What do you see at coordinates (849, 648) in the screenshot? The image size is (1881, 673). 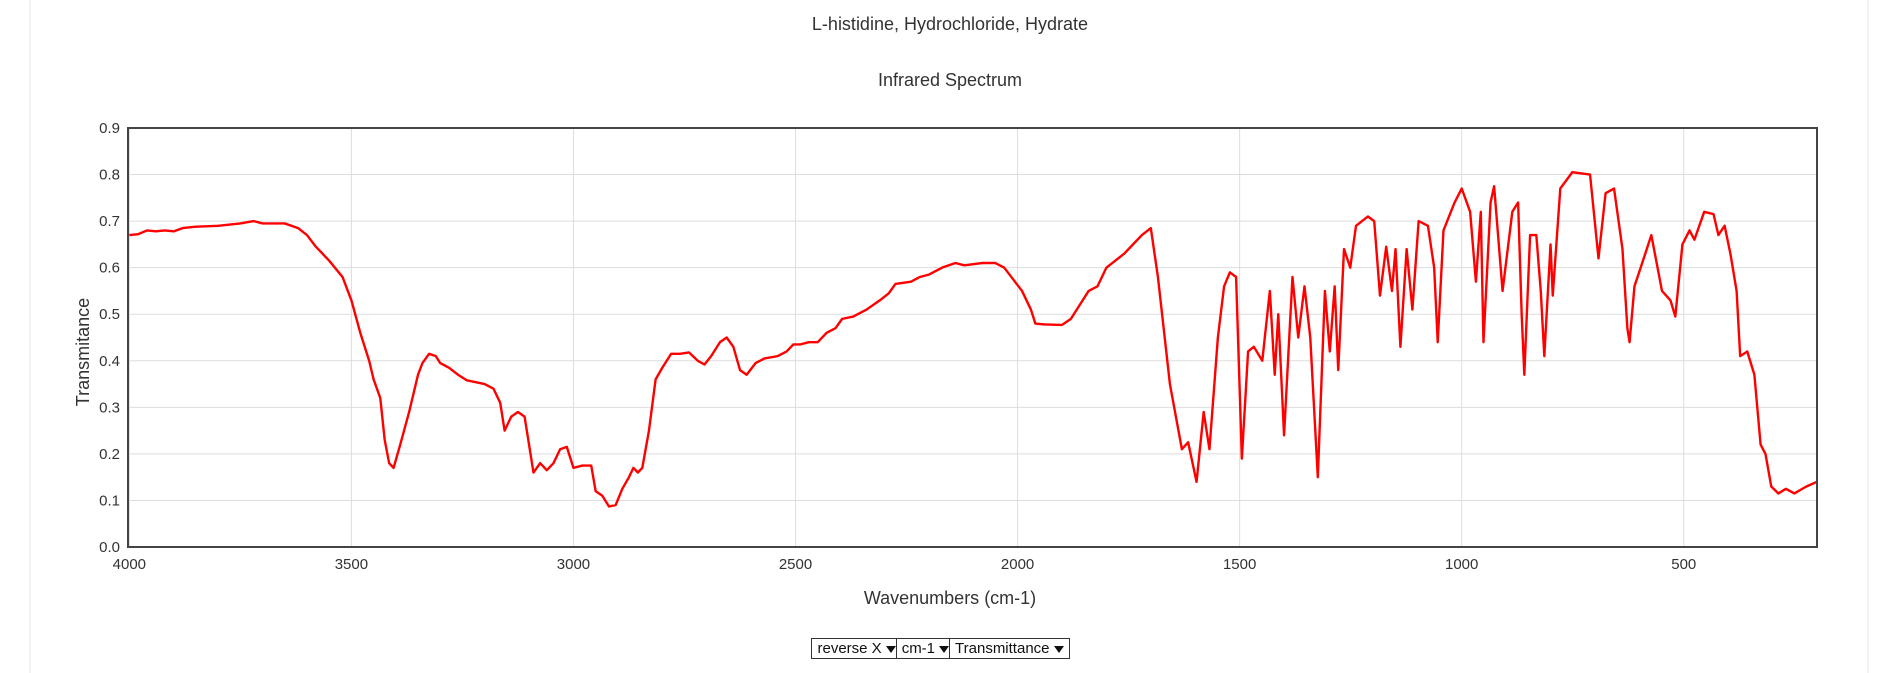 I see `dropdown-label: reverse X` at bounding box center [849, 648].